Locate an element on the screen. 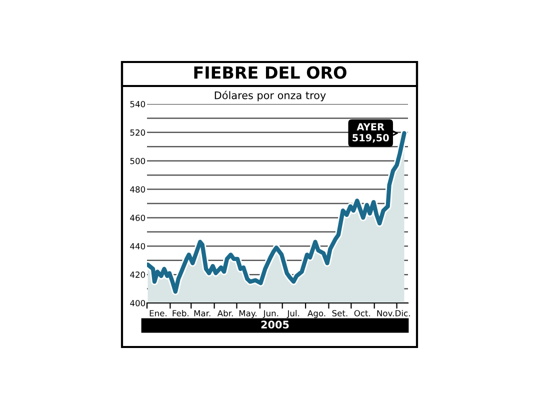  y-tick-label: 420 is located at coordinates (138, 275).